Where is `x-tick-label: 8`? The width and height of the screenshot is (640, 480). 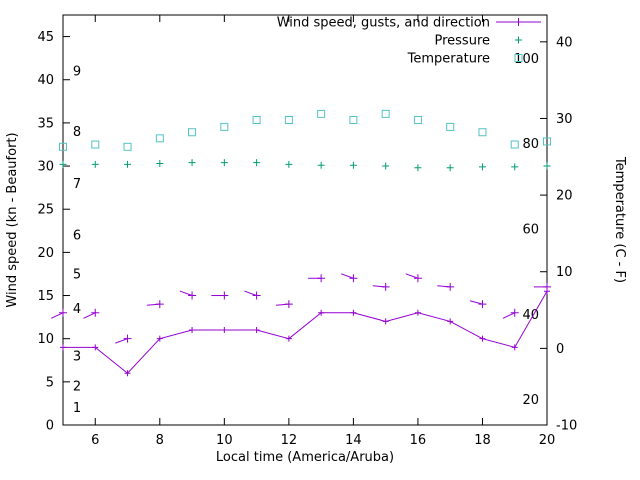 x-tick-label: 8 is located at coordinates (160, 440).